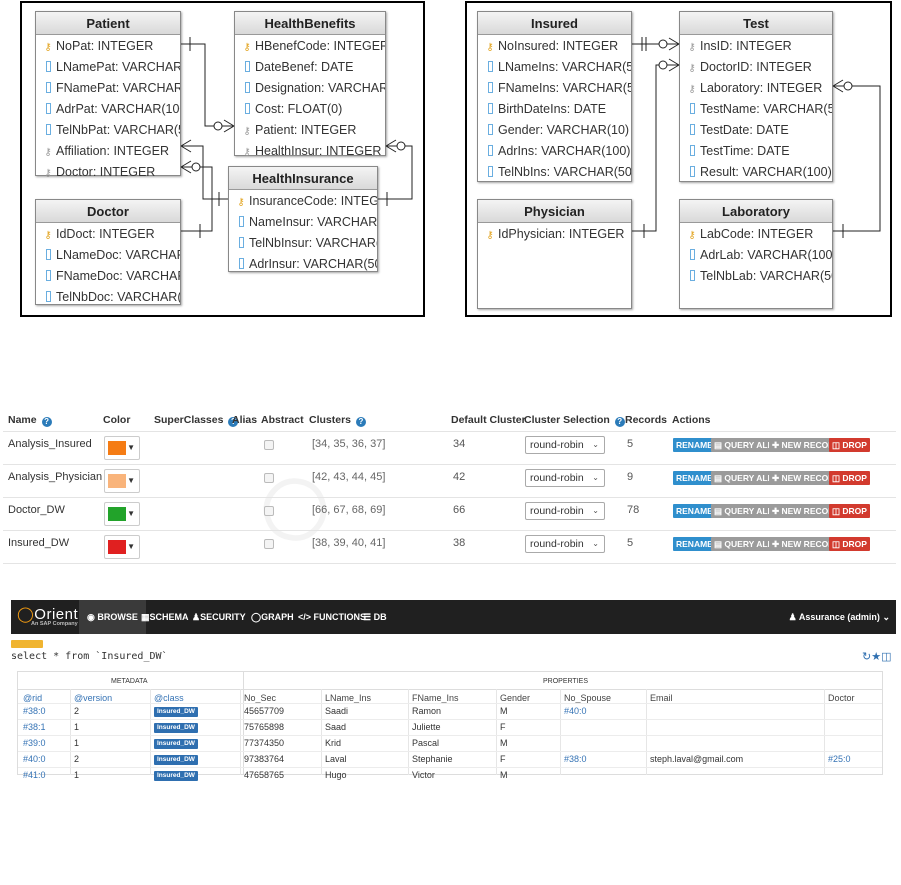 This screenshot has height=885, width=901. Describe the element at coordinates (839, 759) in the screenshot. I see `grid-cell: #25:0` at that location.